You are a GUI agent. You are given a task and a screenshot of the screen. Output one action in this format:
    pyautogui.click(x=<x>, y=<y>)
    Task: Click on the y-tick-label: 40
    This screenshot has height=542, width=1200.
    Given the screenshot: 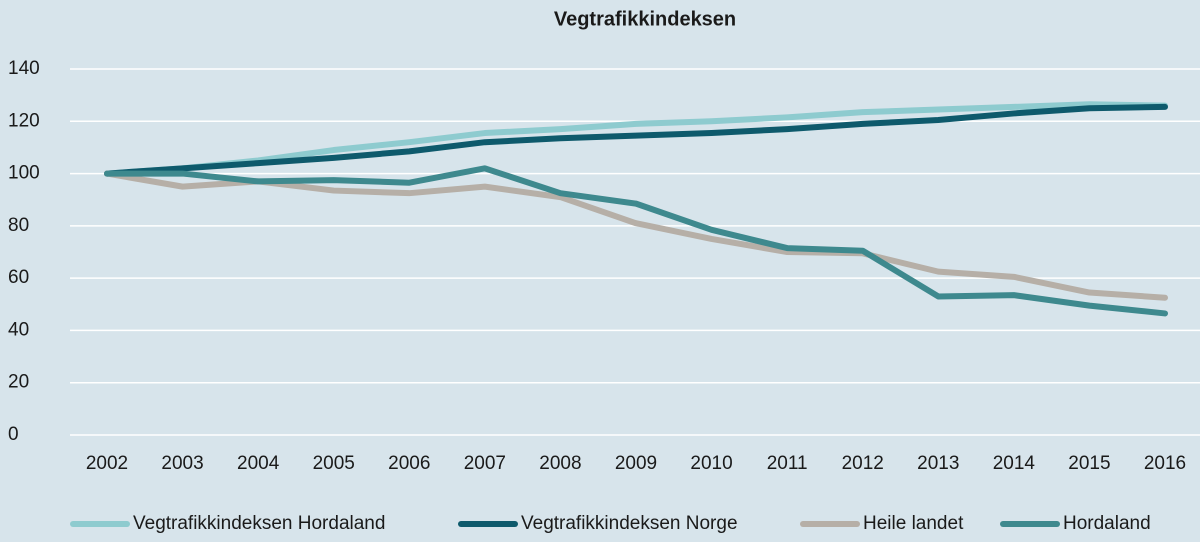 What is the action you would take?
    pyautogui.click(x=18, y=329)
    